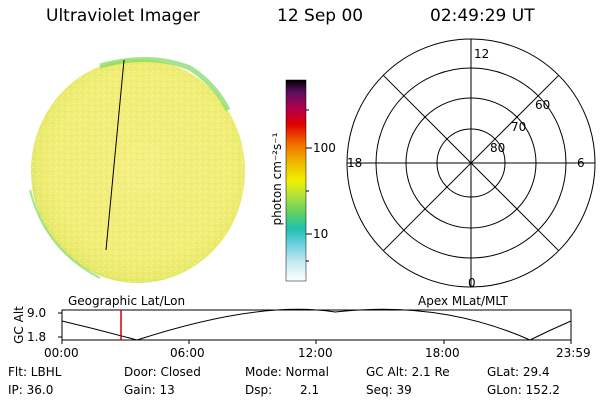 The height and width of the screenshot is (400, 600). Describe the element at coordinates (277, 179) in the screenshot. I see `colorbar-unit-label: photon cm⁻²s⁻¹` at that location.